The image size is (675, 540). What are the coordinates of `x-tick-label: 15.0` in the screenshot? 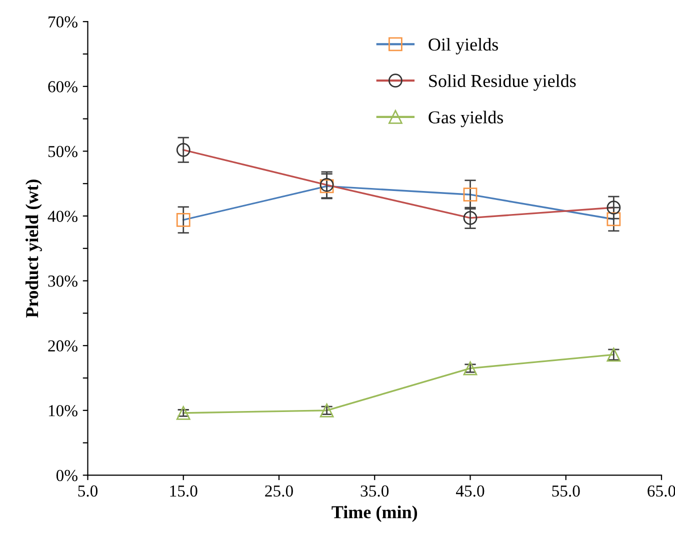 It's located at (184, 491).